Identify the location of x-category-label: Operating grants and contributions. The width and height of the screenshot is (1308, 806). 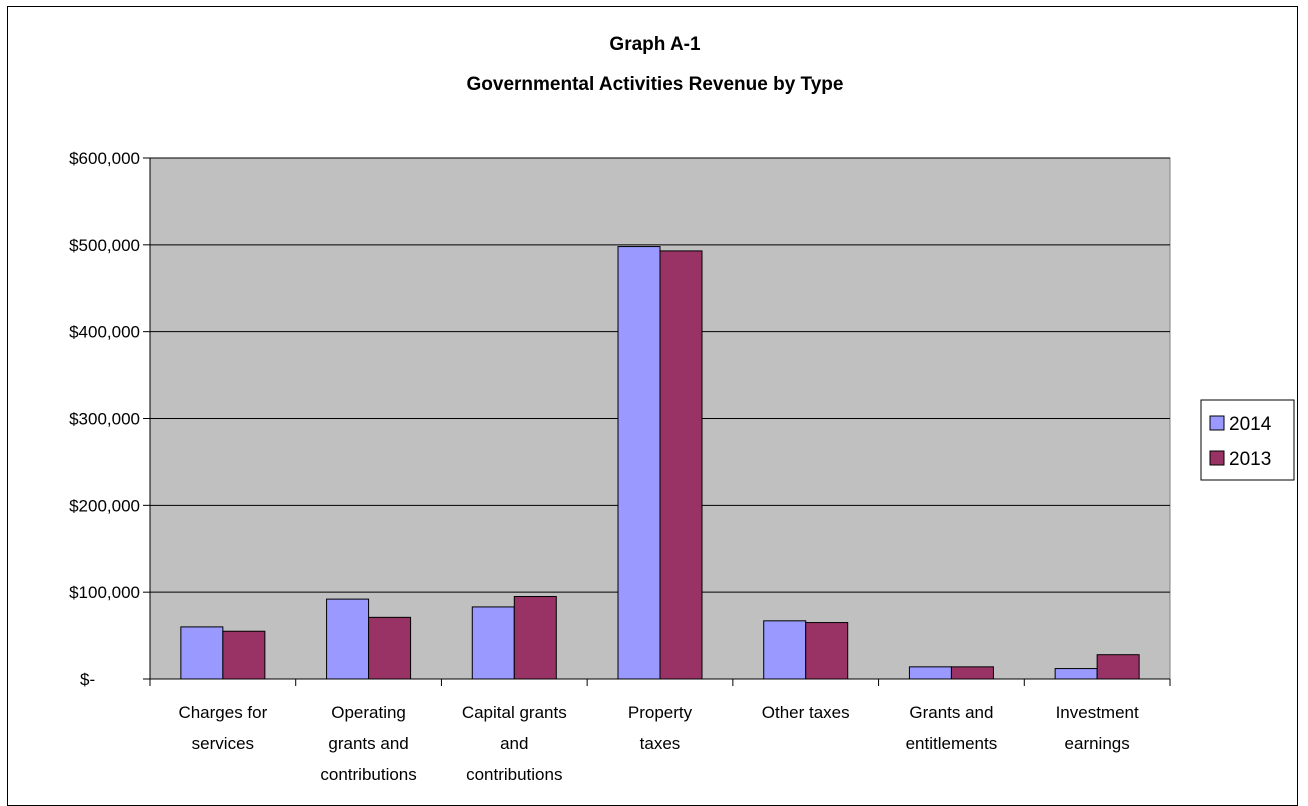
(368, 743).